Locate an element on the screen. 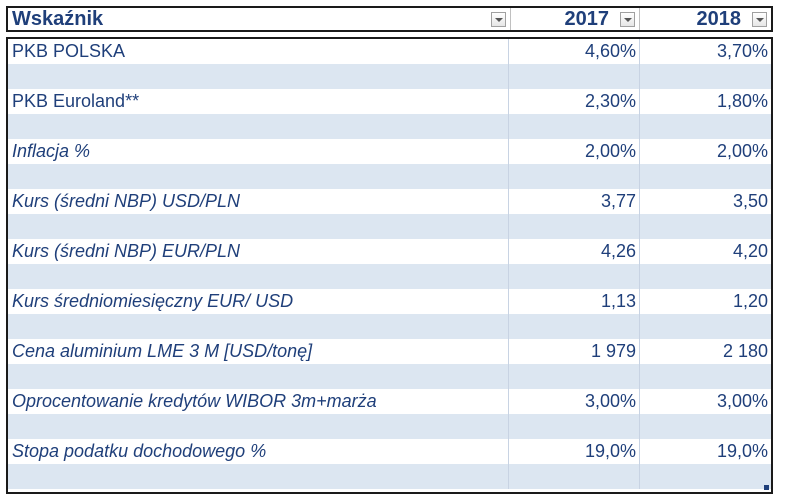 This screenshot has height=502, width=786. value-2018: 2 180 is located at coordinates (745, 351).